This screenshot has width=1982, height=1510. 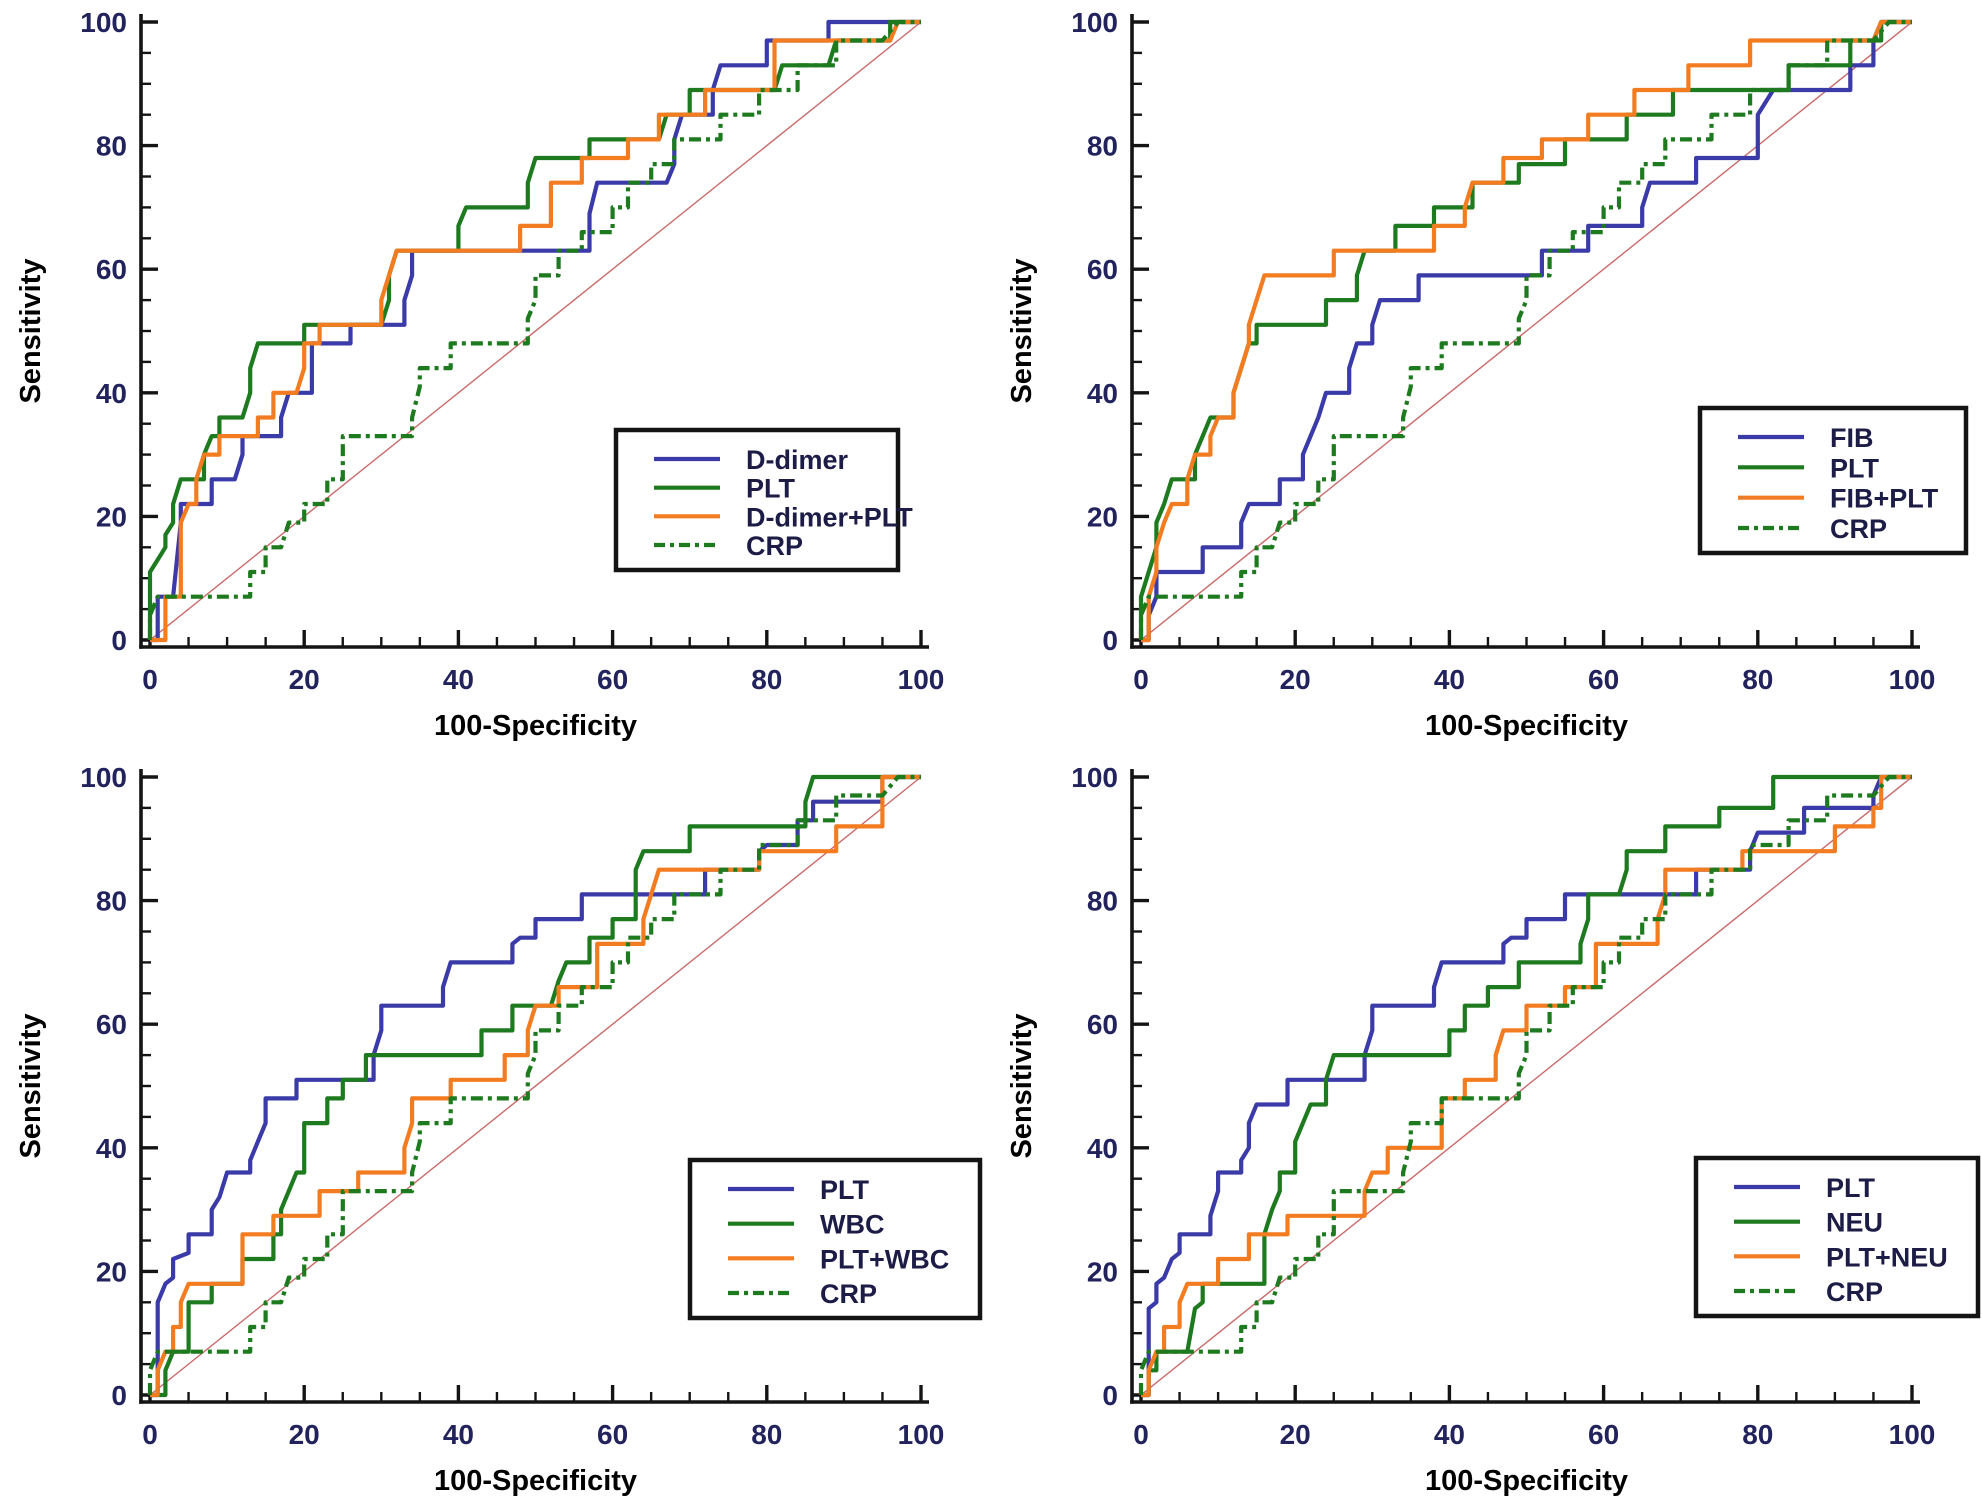 What do you see at coordinates (829, 517) in the screenshot?
I see `legend-label: D-dimer+PLT` at bounding box center [829, 517].